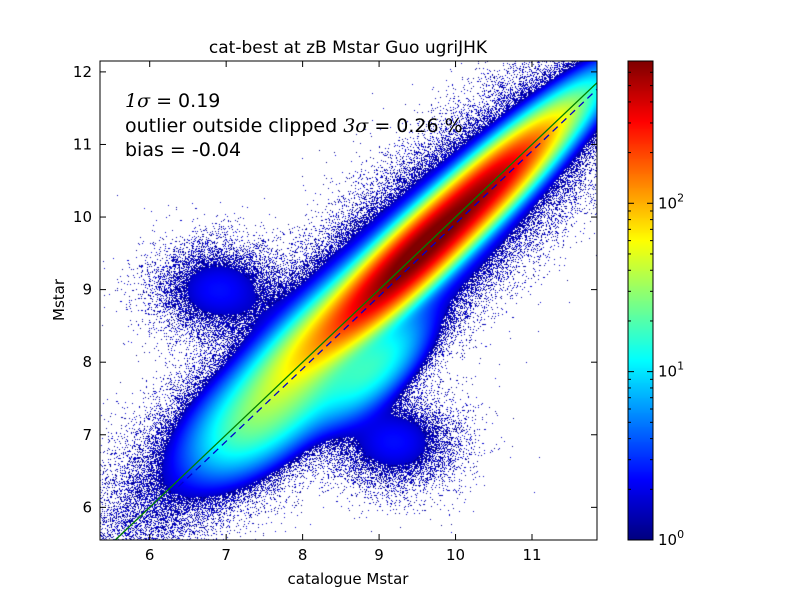 Image resolution: width=800 pixels, height=600 pixels. Describe the element at coordinates (87, 362) in the screenshot. I see `y-tick-label: 8` at that location.